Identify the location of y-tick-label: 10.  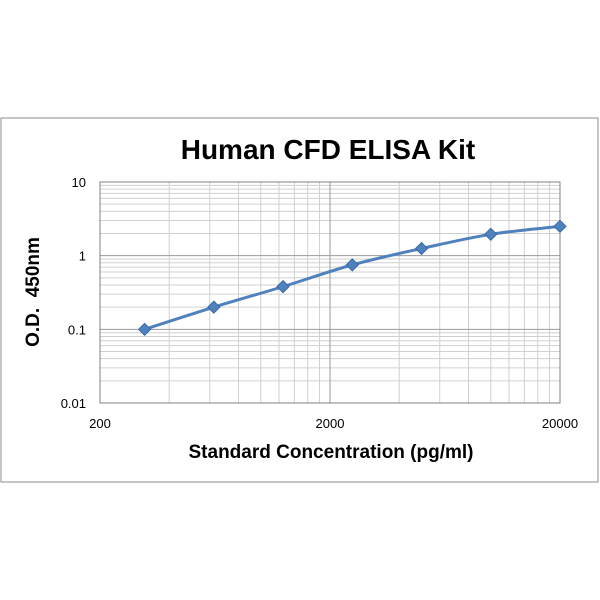
(79, 182).